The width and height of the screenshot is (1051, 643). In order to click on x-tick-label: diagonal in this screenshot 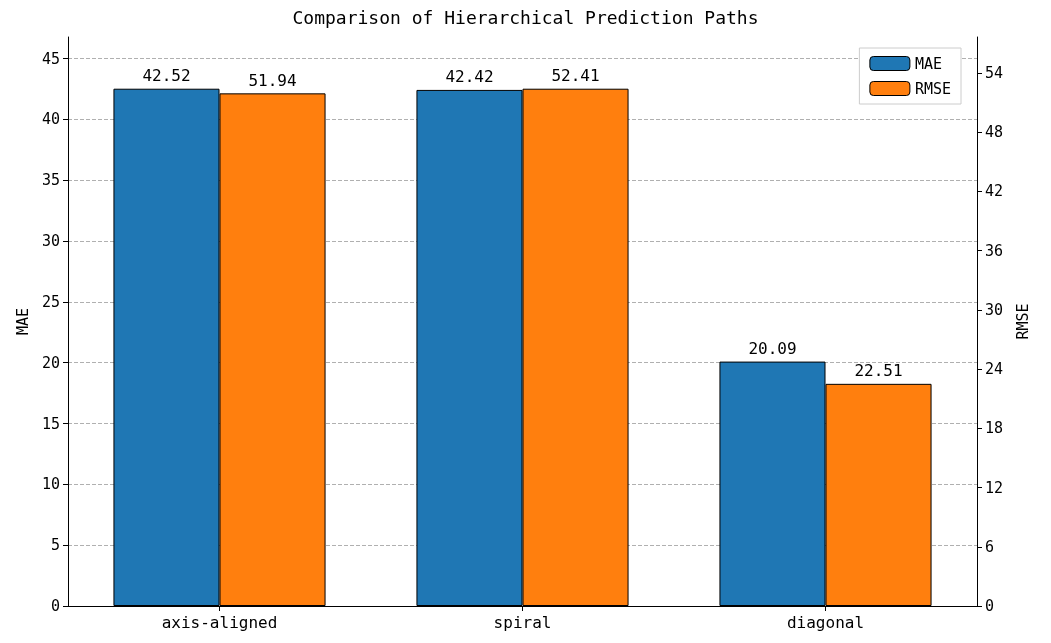, I will do `click(825, 622)`.